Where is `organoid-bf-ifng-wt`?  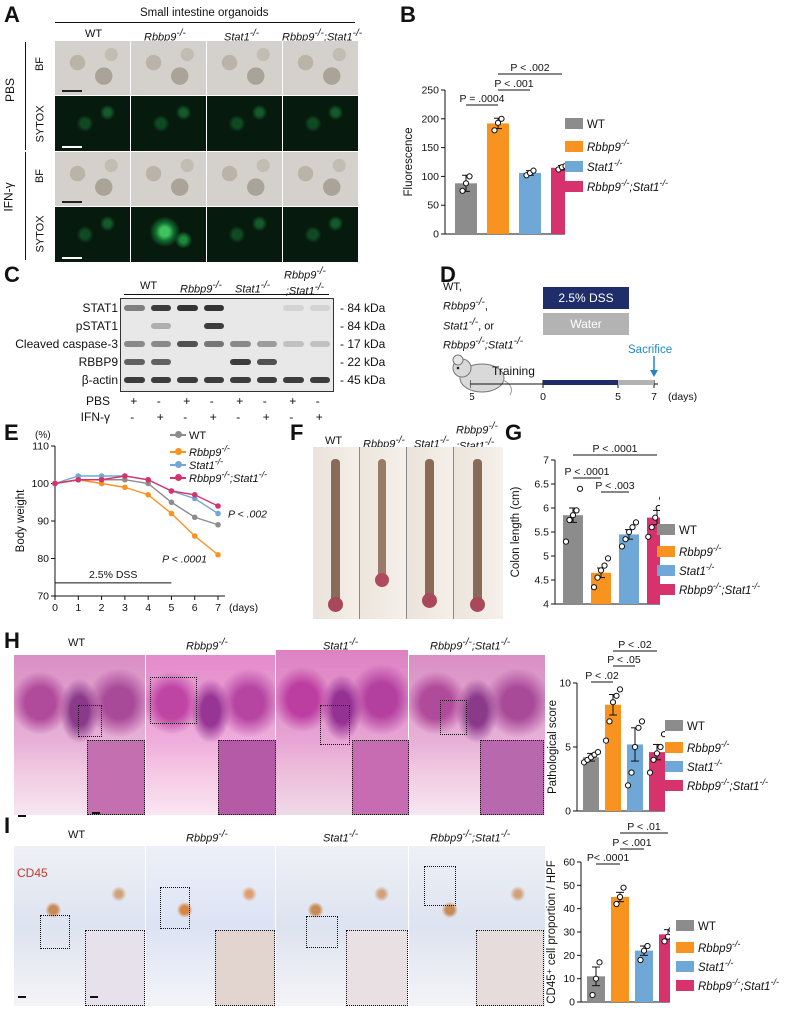 organoid-bf-ifng-wt is located at coordinates (92, 179).